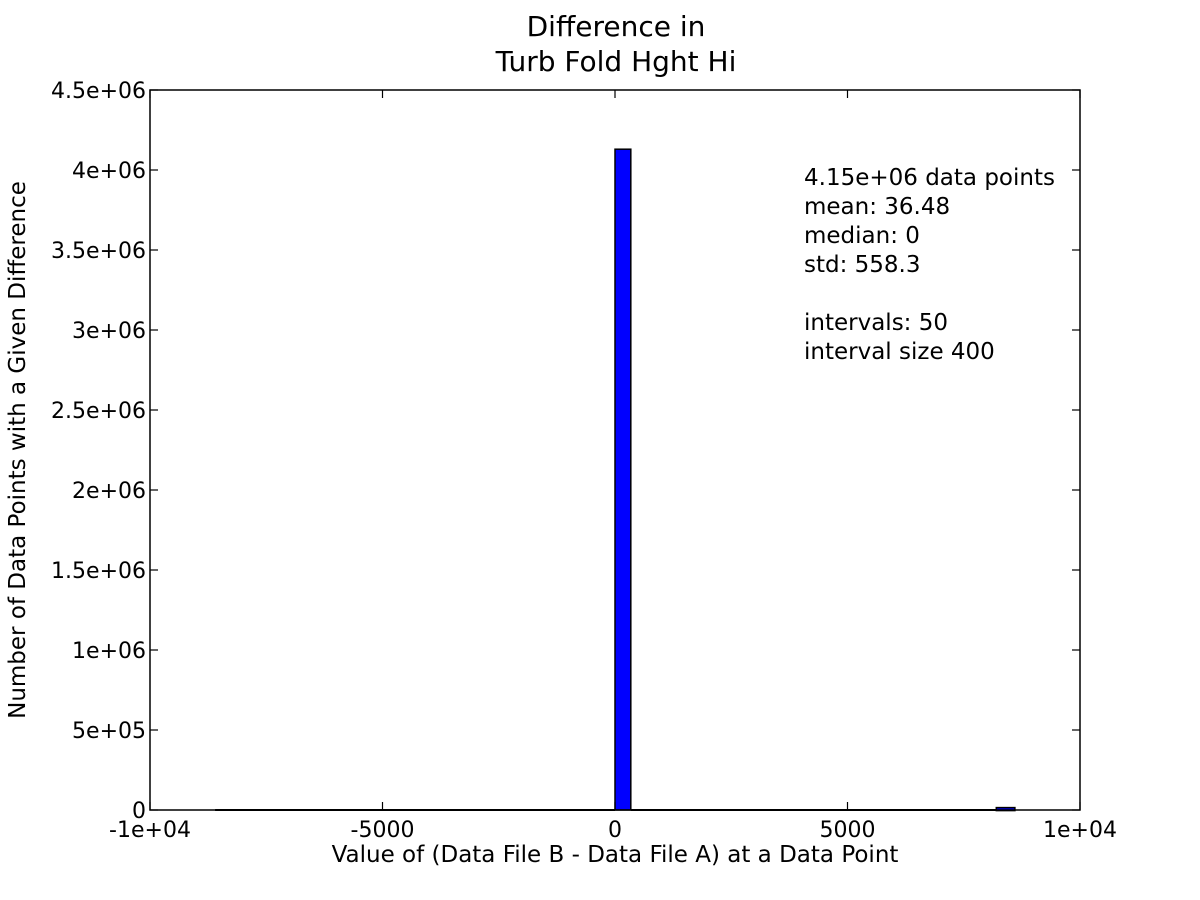 The width and height of the screenshot is (1200, 900). Describe the element at coordinates (139, 811) in the screenshot. I see `y-tick-label-0: 0` at that location.